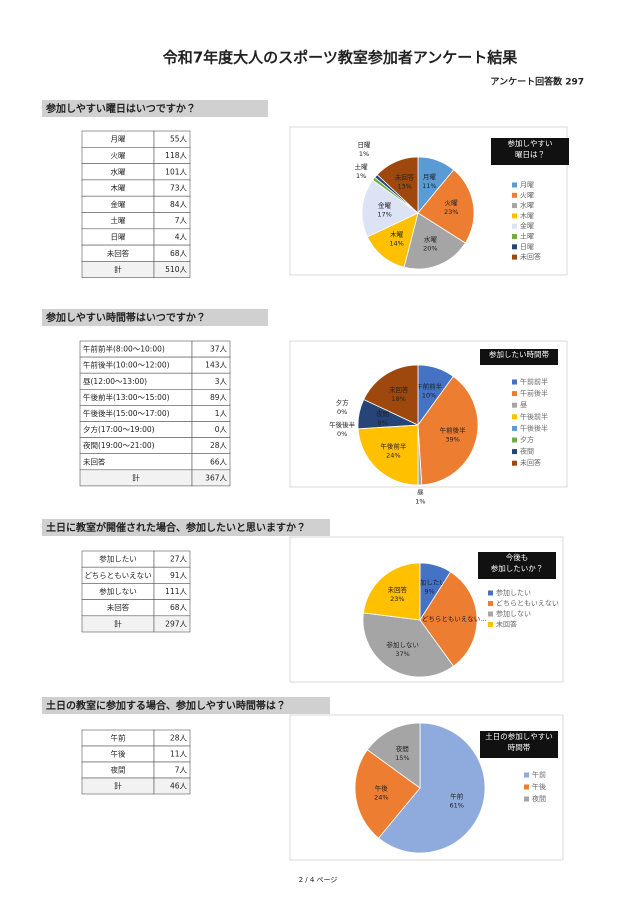 This screenshot has width=636, height=904. I want to click on legend-label: 午前, so click(539, 774).